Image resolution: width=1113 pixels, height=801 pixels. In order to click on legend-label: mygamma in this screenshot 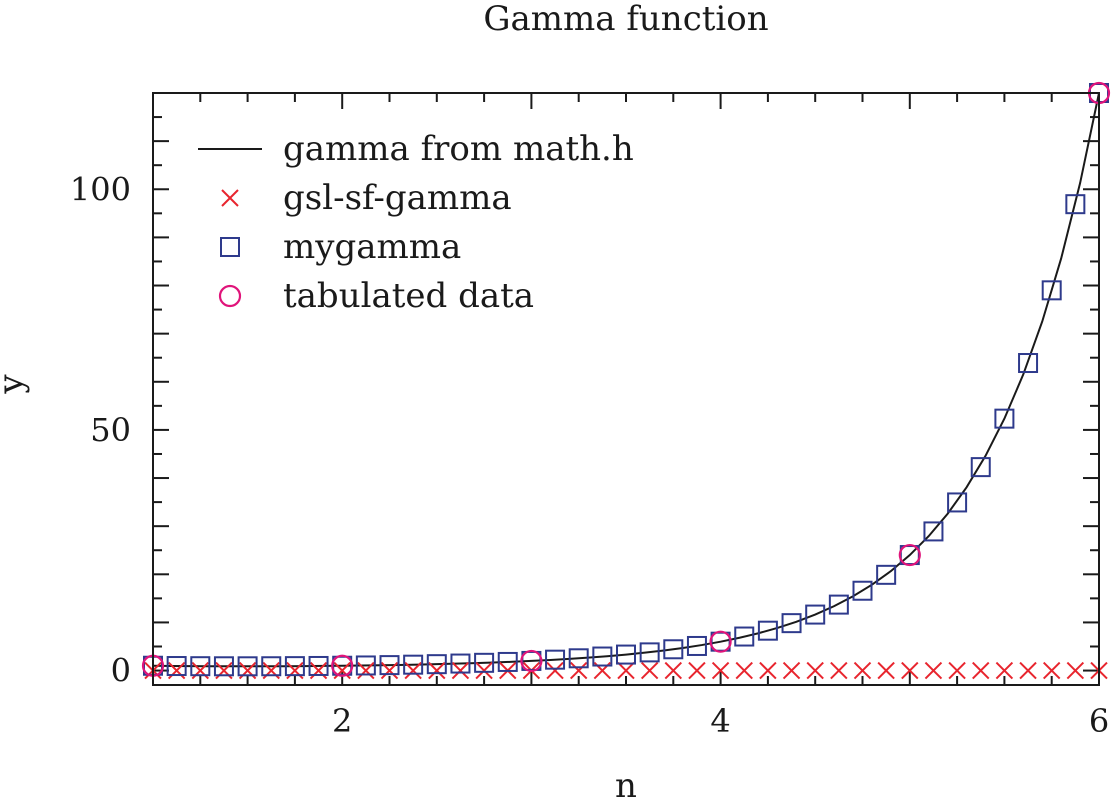, I will do `click(372, 247)`.